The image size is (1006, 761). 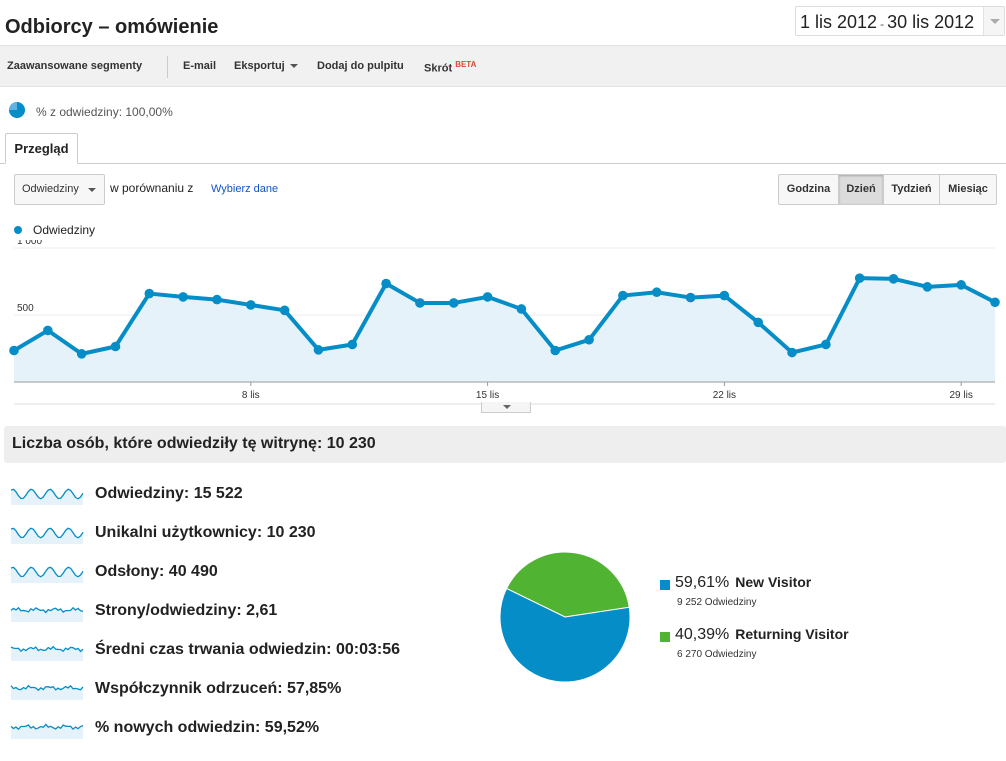 I want to click on segment-pie-icon, so click(x=17, y=110).